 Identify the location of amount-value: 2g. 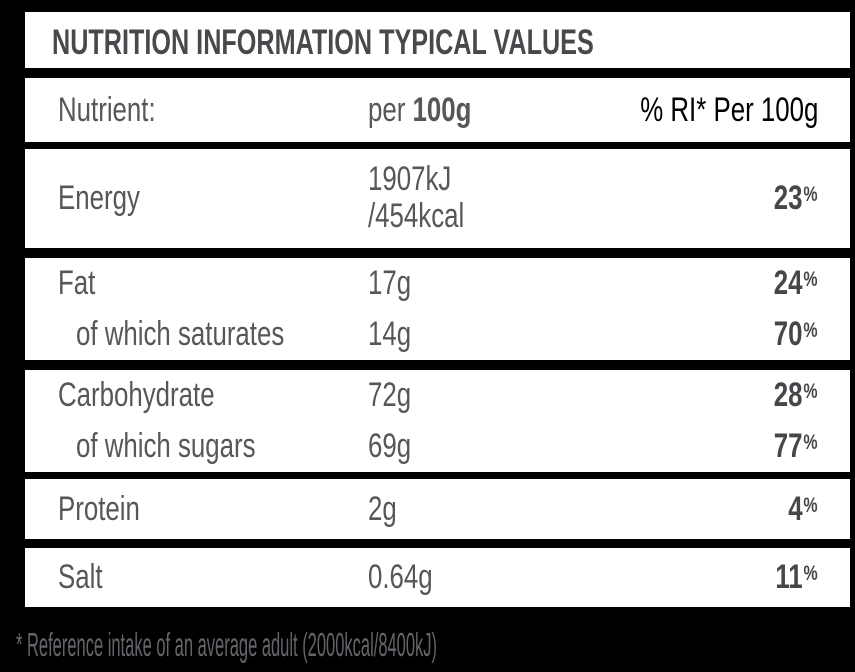
(382, 508).